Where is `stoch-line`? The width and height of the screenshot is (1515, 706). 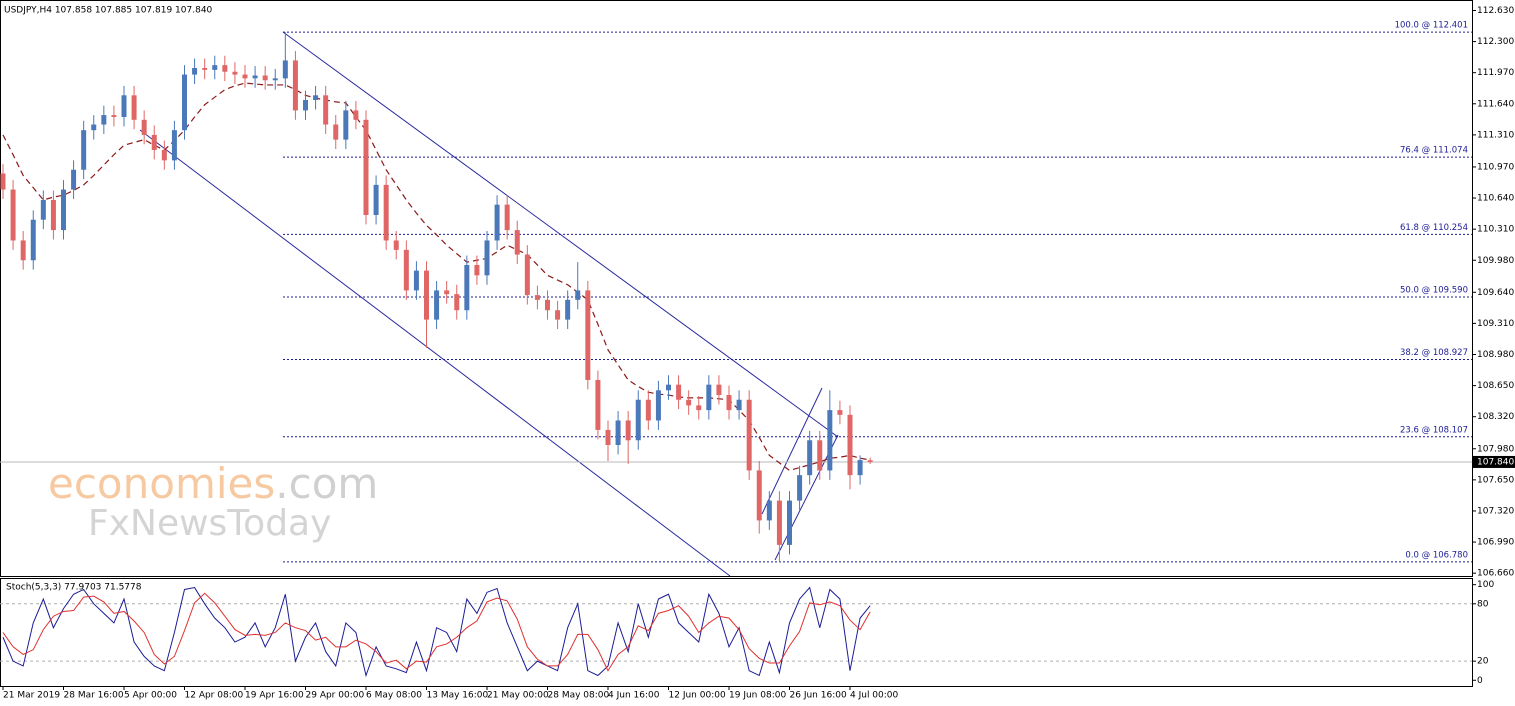
stoch-line is located at coordinates (436, 632).